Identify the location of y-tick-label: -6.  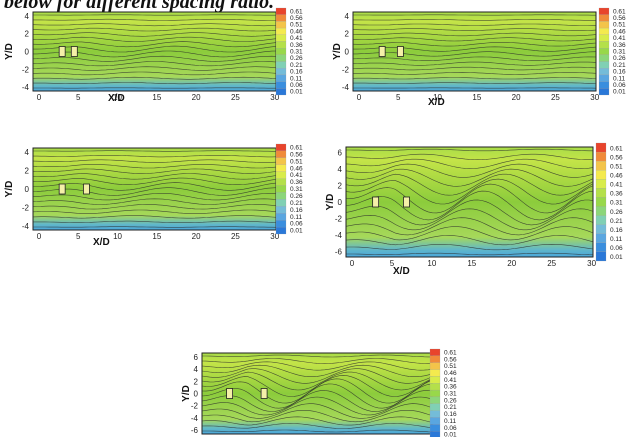
(195, 430).